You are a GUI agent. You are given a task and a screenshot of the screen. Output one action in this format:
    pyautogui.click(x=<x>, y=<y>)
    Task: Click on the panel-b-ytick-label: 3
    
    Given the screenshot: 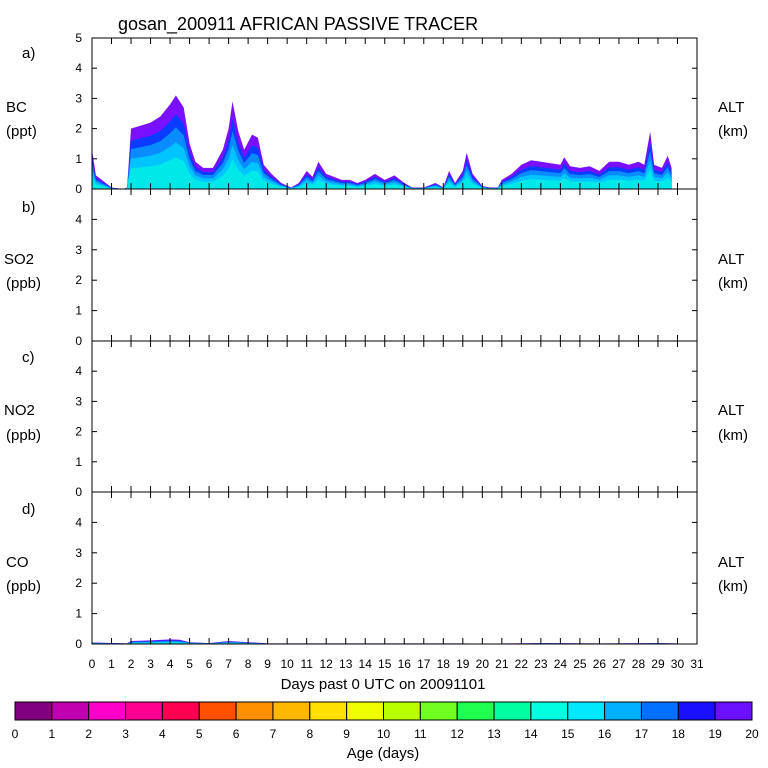 What is the action you would take?
    pyautogui.click(x=78, y=250)
    